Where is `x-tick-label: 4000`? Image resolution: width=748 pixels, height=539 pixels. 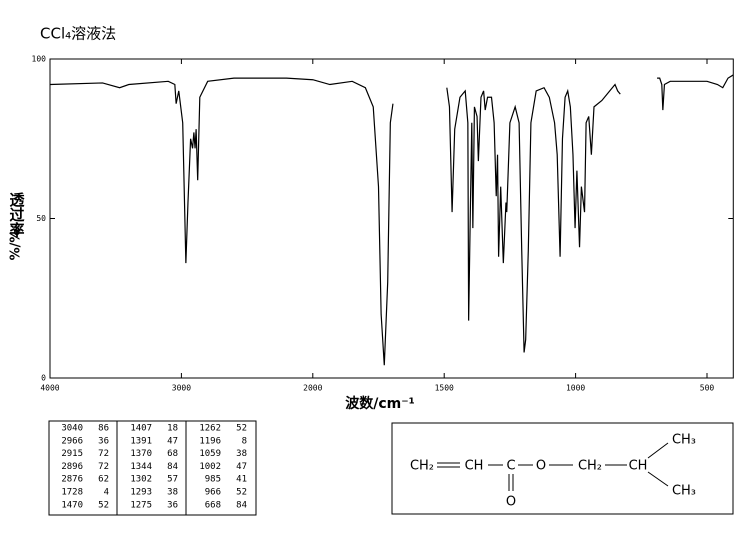 x-tick-label: 4000 is located at coordinates (49, 388).